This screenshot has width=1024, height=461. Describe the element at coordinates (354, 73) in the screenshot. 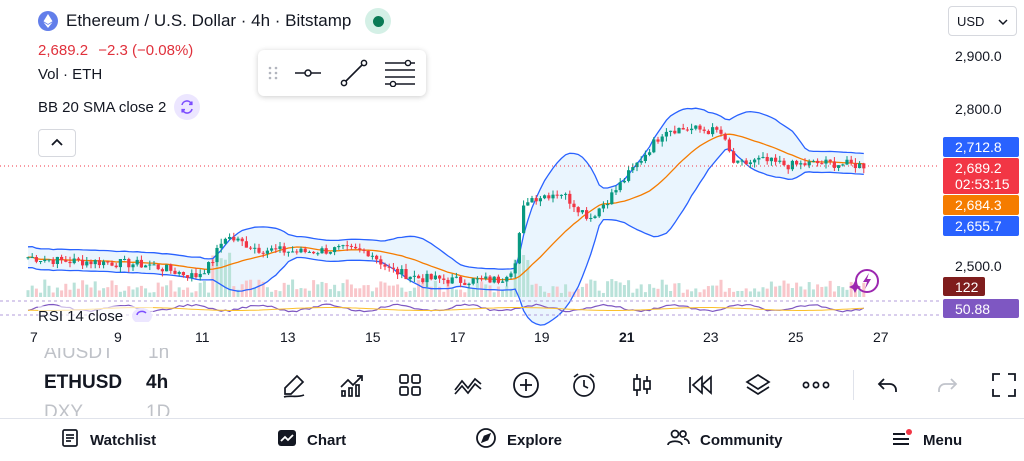

I see `trend-line-icon` at that location.